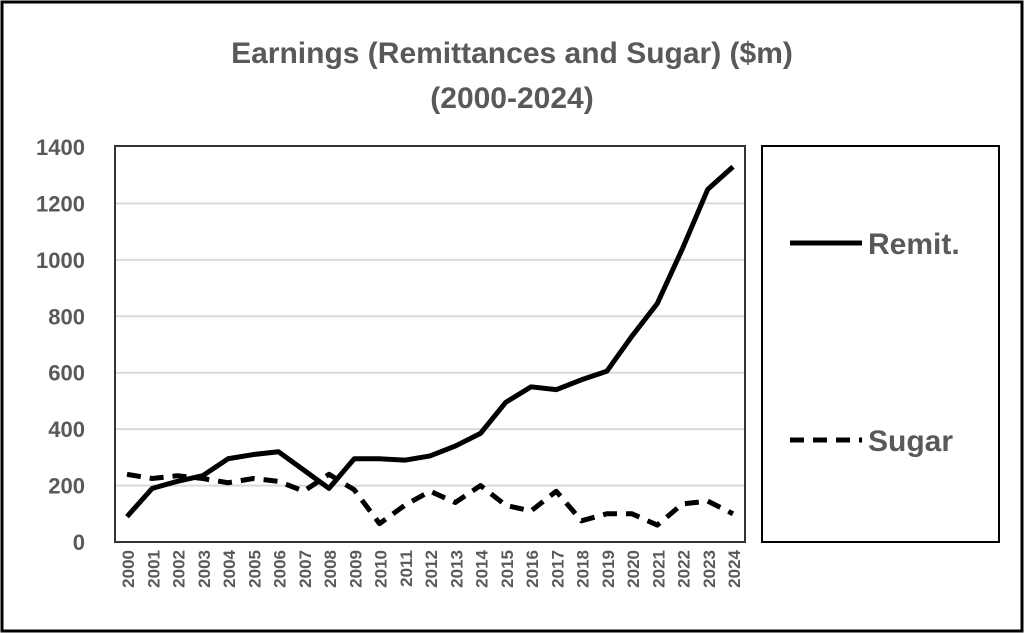 This screenshot has height=633, width=1024. I want to click on x-tick-label: 2006, so click(280, 569).